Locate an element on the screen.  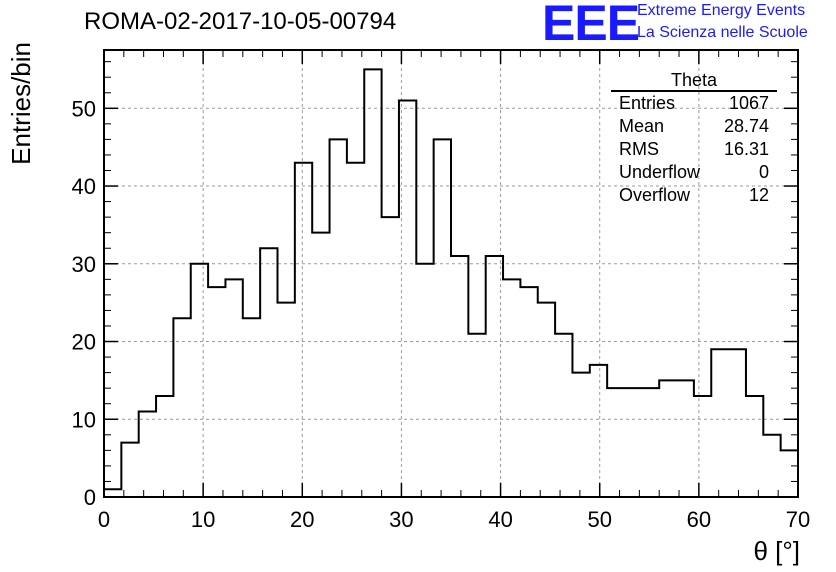
x-tick-label: 30 is located at coordinates (401, 519).